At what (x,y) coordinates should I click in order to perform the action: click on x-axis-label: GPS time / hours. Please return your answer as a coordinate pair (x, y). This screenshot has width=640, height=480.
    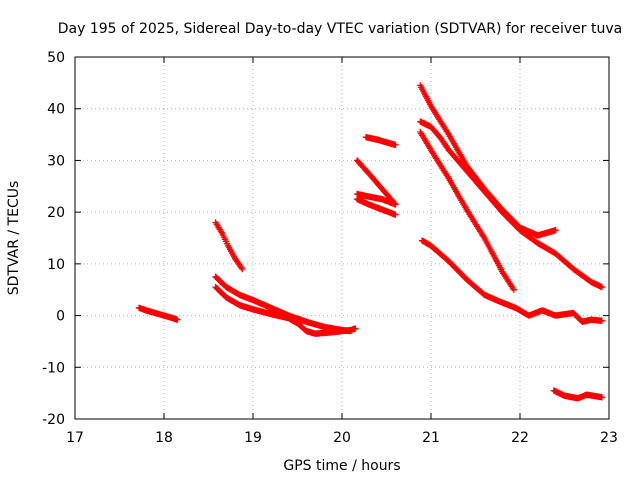
    Looking at the image, I should click on (341, 466).